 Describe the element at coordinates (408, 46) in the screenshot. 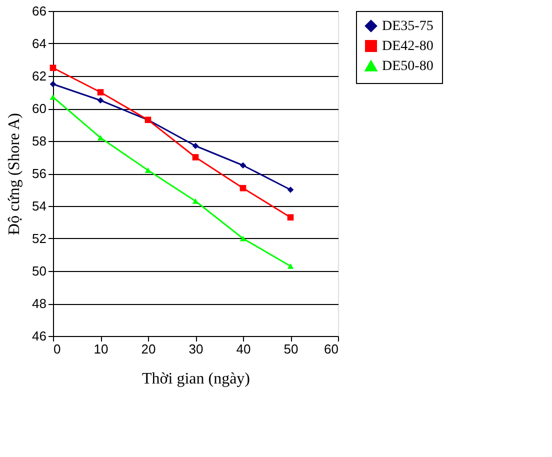

I see `legend-label: DE42-80` at that location.